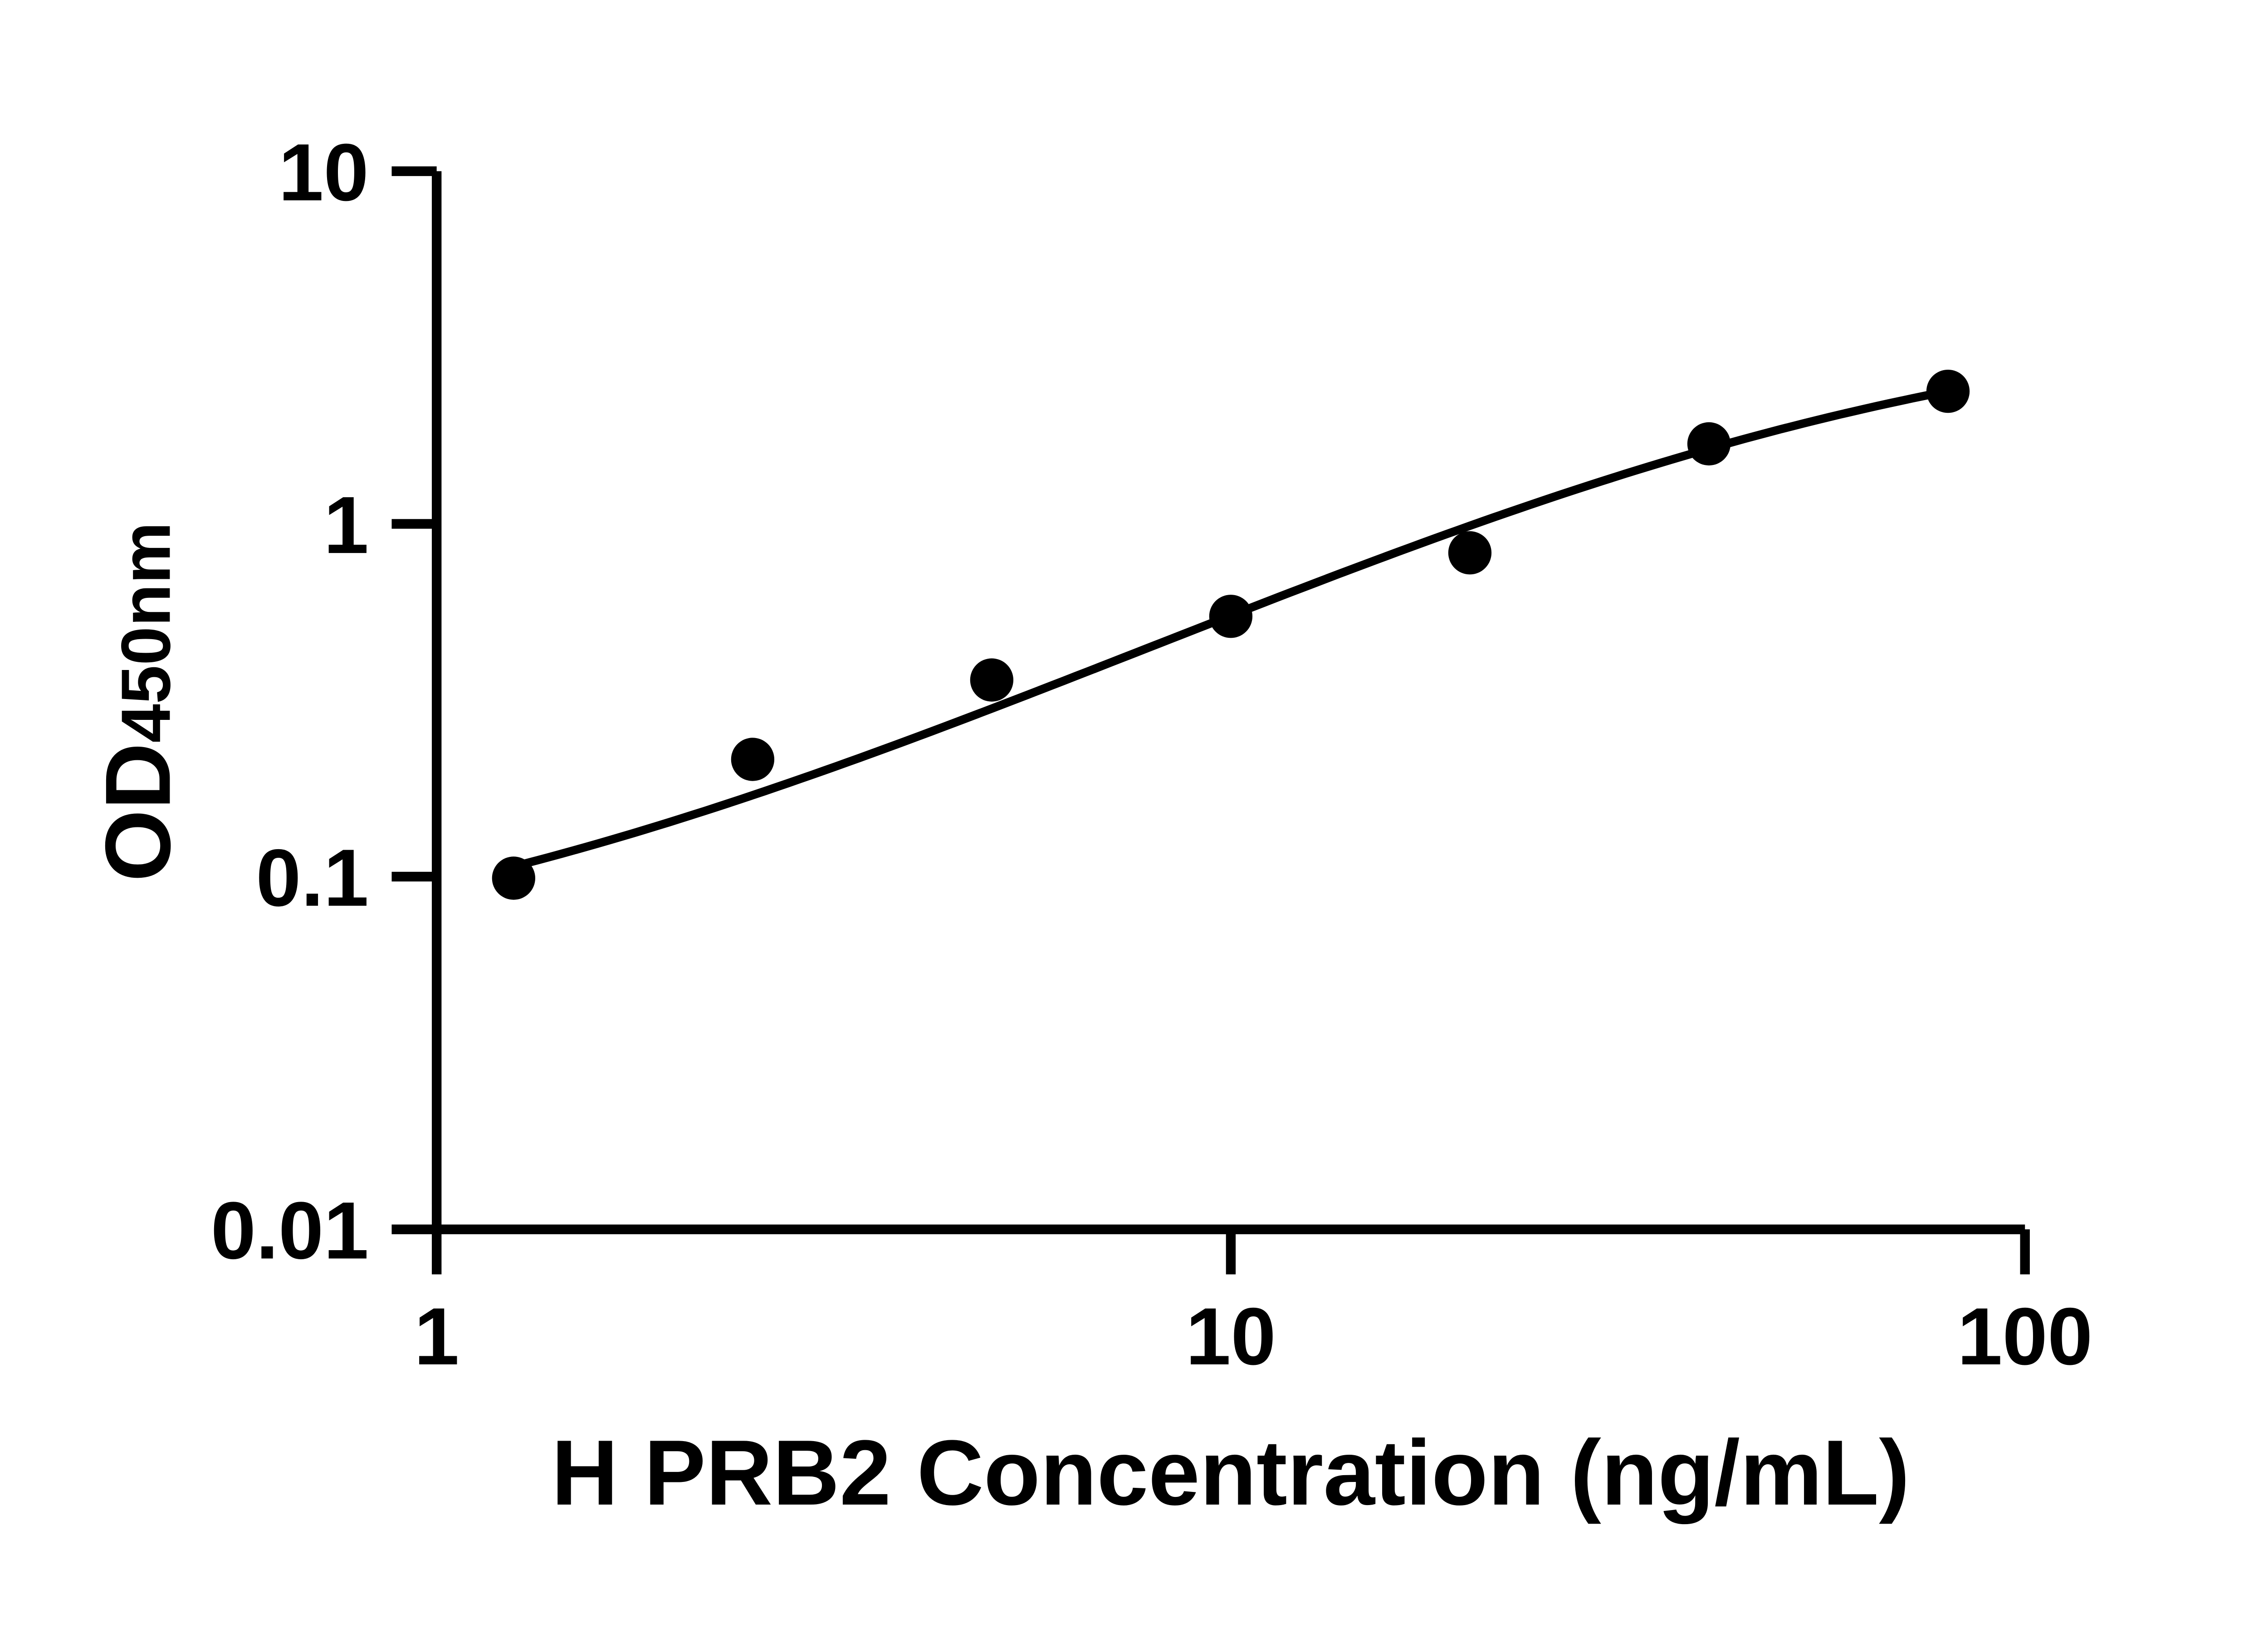 The image size is (2268, 1633). I want to click on x-tick-label: 10, so click(1231, 1336).